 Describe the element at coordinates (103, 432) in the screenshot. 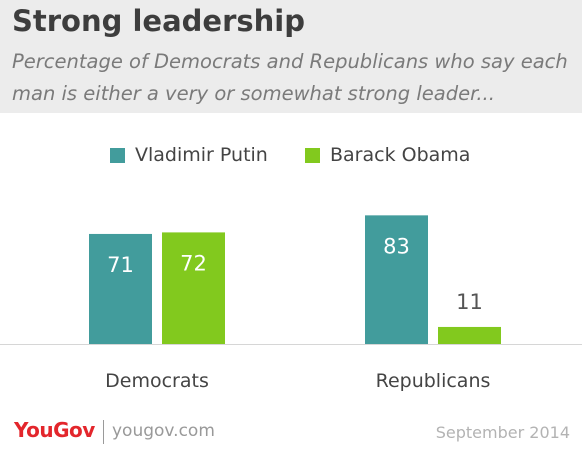

I see `footer-divider` at that location.